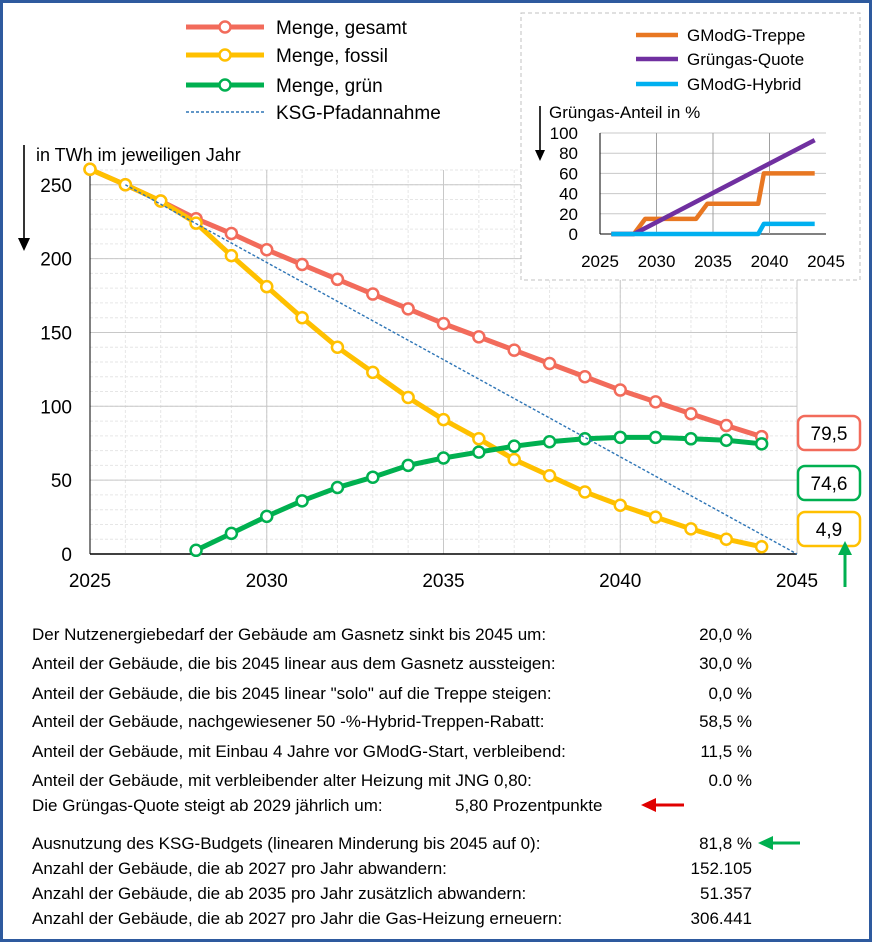 The width and height of the screenshot is (872, 942). What do you see at coordinates (770, 261) in the screenshot?
I see `inset-x-tick-label: 2040` at bounding box center [770, 261].